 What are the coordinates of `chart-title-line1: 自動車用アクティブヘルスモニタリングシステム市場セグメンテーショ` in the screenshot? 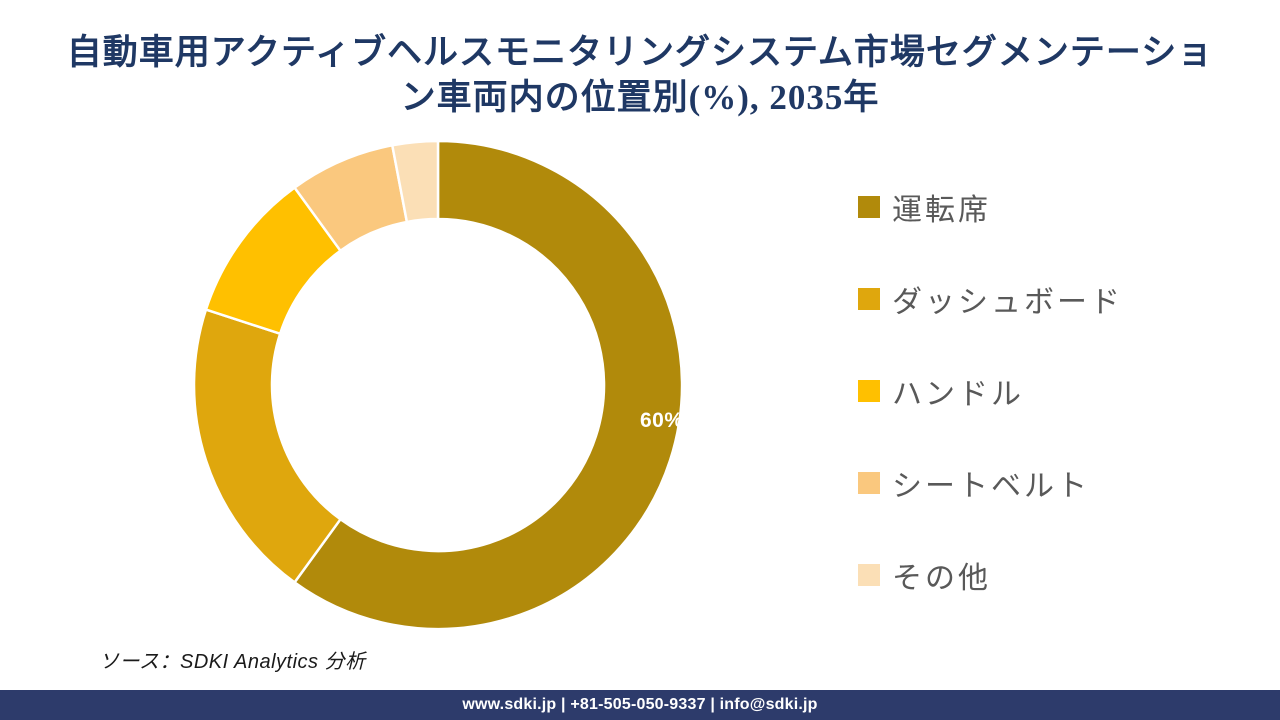 It's located at (640, 52).